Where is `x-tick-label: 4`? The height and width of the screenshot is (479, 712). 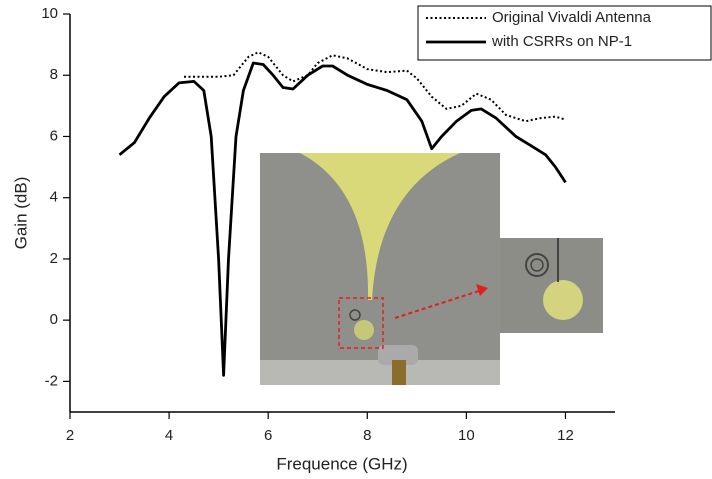
x-tick-label: 4 is located at coordinates (169, 435).